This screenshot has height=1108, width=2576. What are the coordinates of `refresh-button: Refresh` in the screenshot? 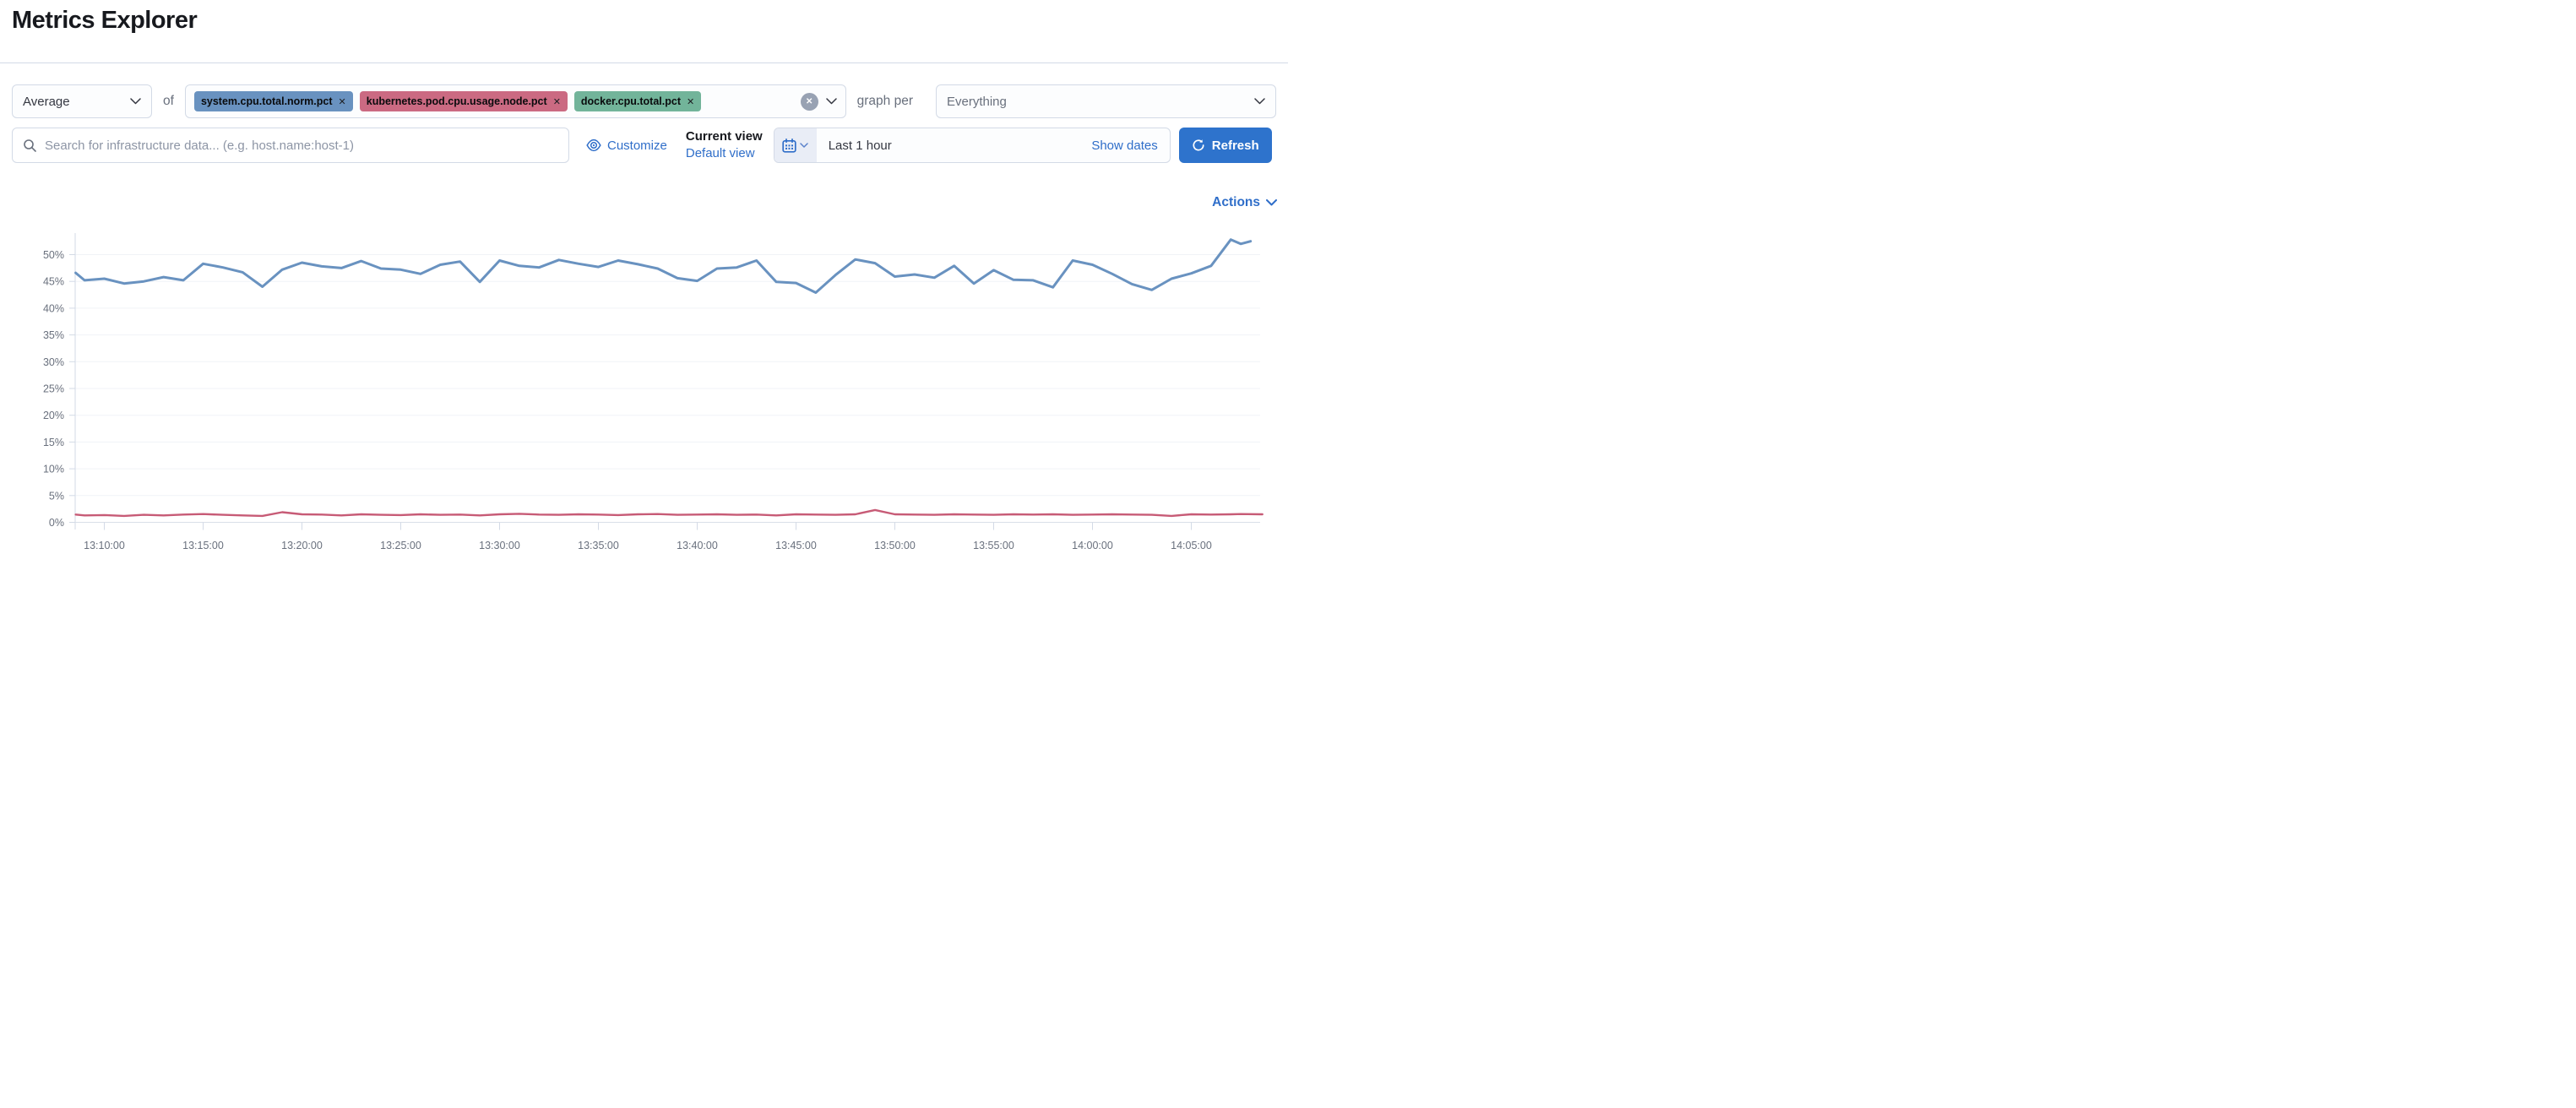 It's located at (1225, 145).